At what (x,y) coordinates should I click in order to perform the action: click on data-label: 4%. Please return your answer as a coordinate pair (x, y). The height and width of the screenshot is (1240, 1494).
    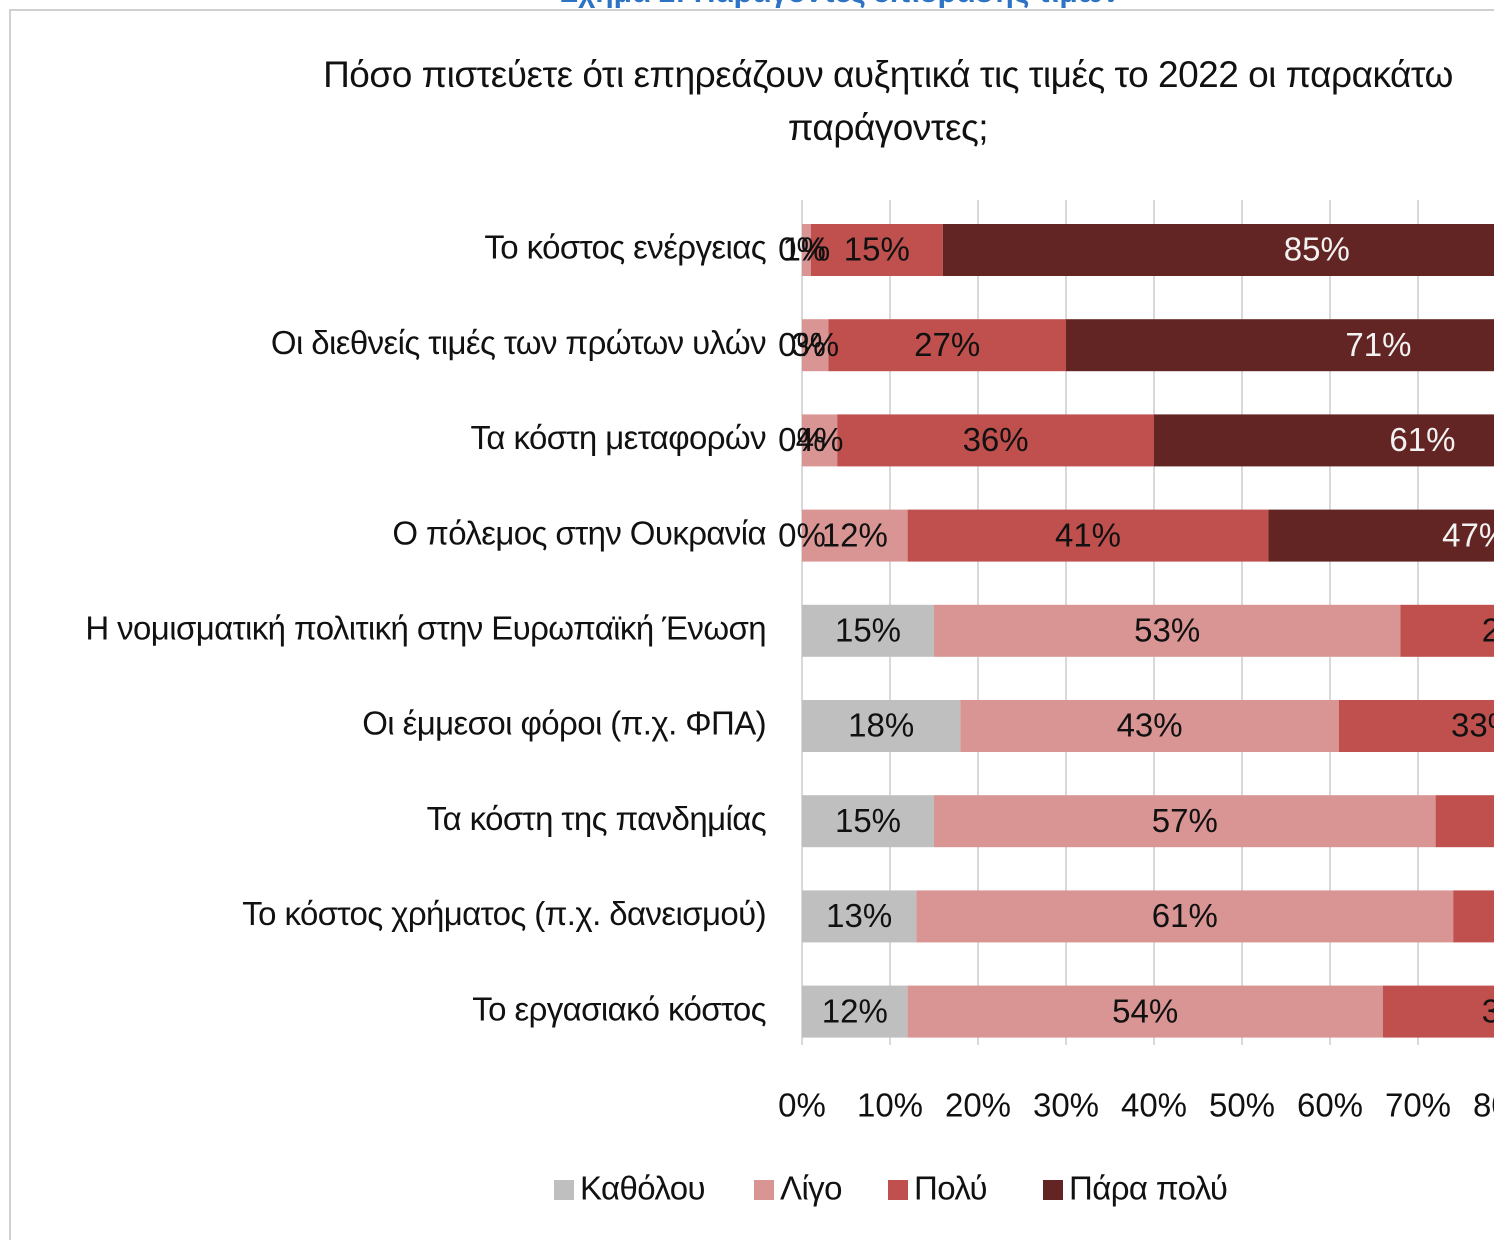
    Looking at the image, I should click on (820, 439).